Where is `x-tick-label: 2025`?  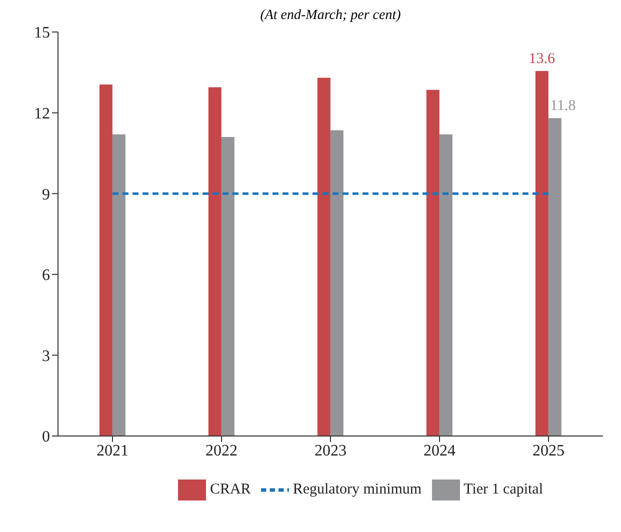
x-tick-label: 2025 is located at coordinates (548, 451).